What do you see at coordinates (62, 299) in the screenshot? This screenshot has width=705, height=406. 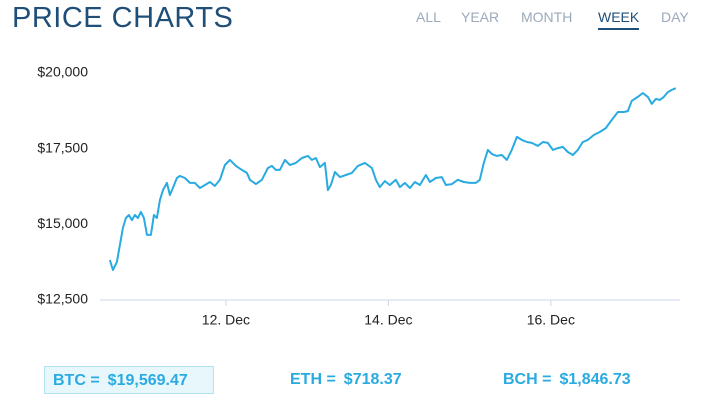 I see `y-tick-label: $12,500` at bounding box center [62, 299].